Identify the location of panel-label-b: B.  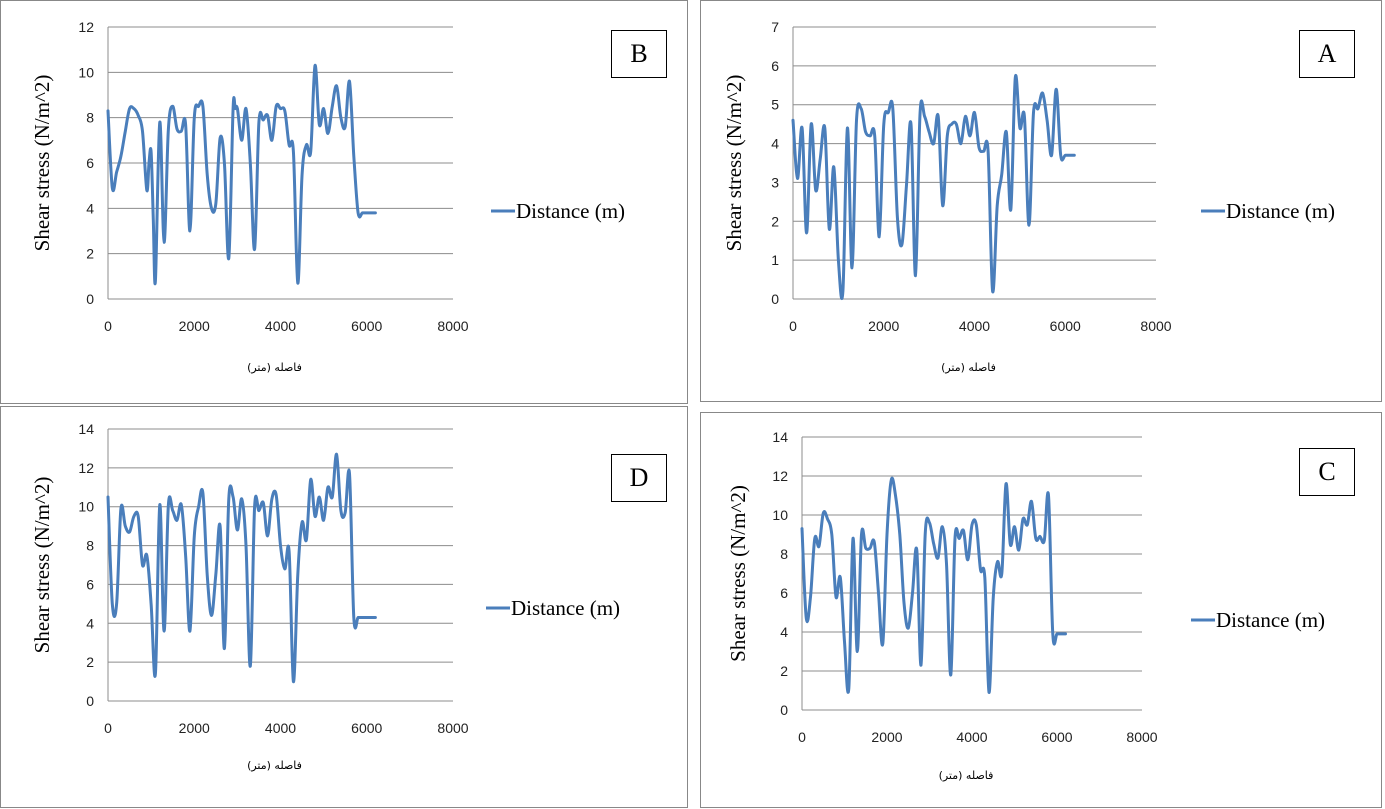
(639, 54).